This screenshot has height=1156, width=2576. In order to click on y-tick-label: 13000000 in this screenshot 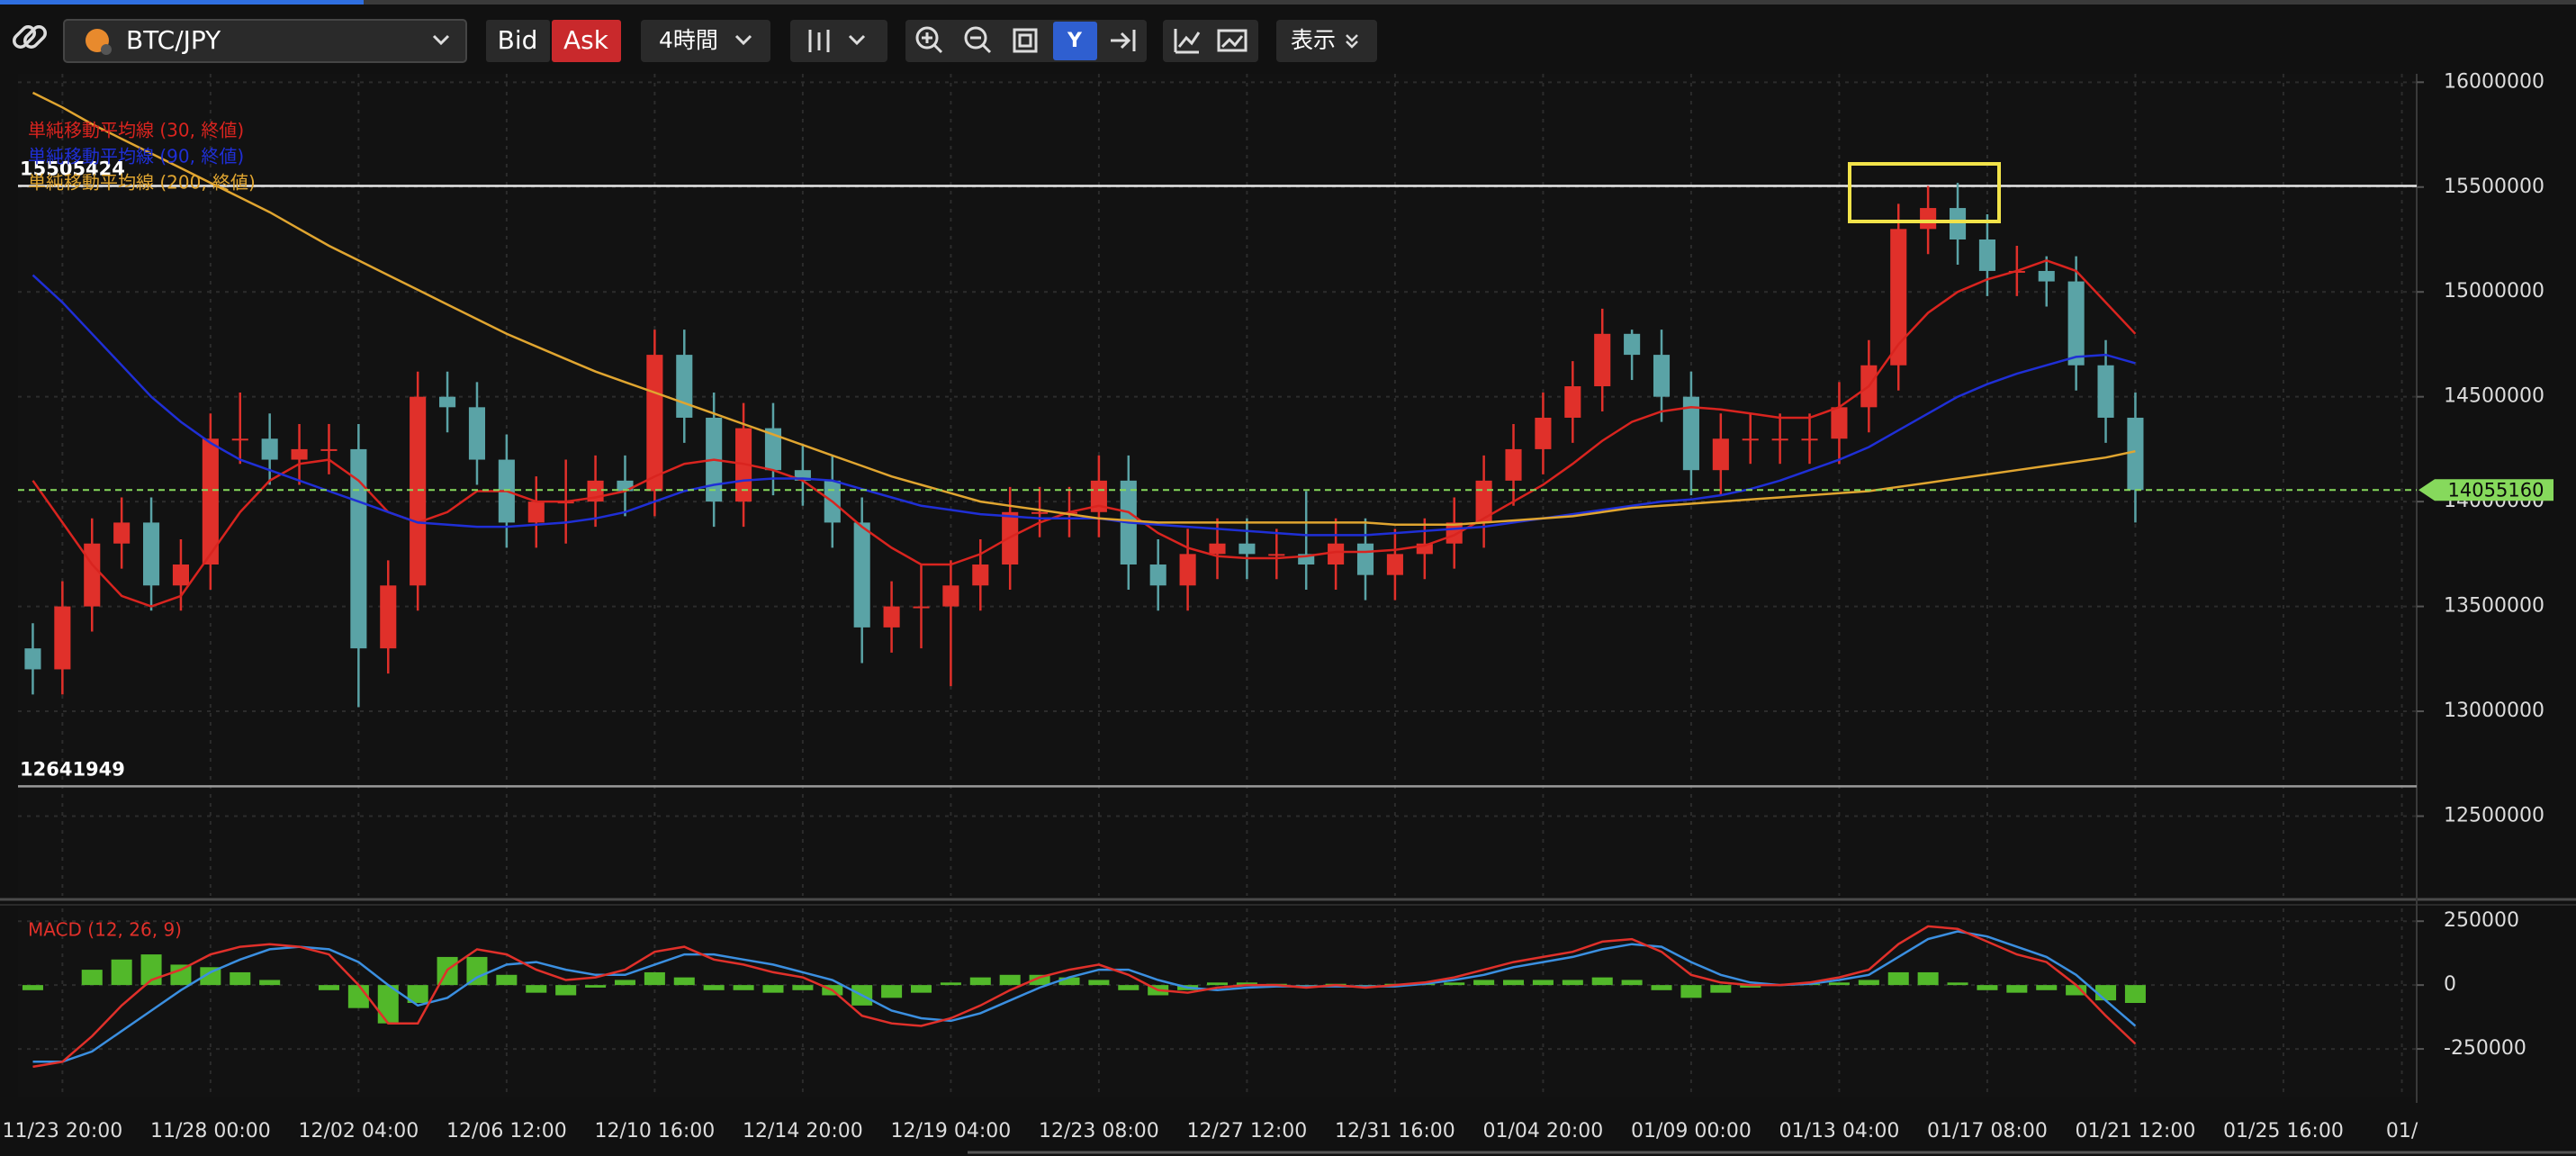, I will do `click(2494, 711)`.